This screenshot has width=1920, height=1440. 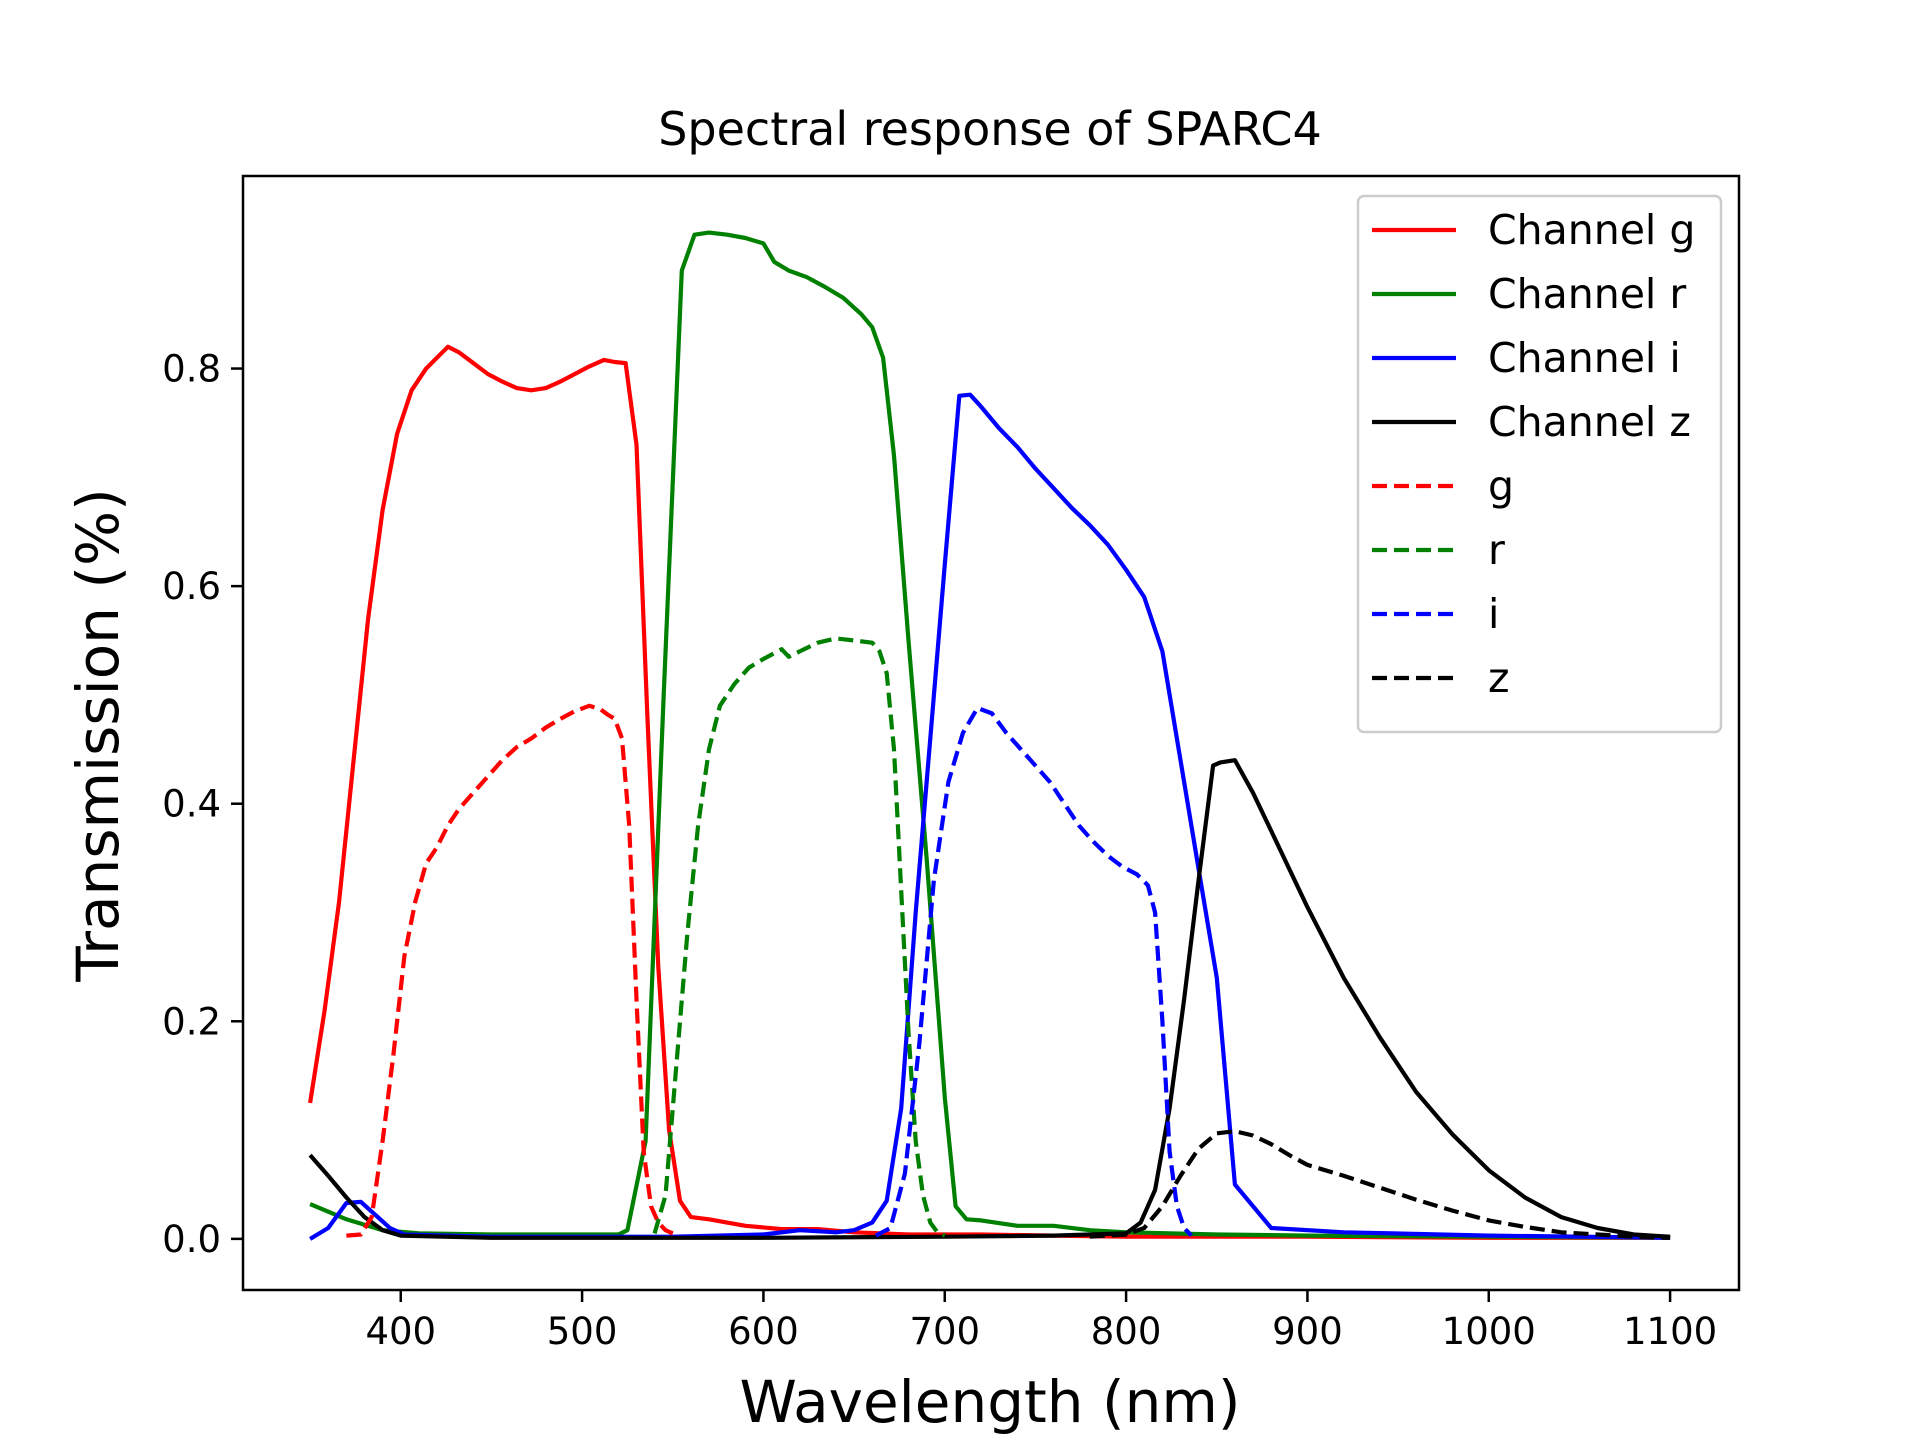 I want to click on y-tick-label: 0.8, so click(x=191, y=369).